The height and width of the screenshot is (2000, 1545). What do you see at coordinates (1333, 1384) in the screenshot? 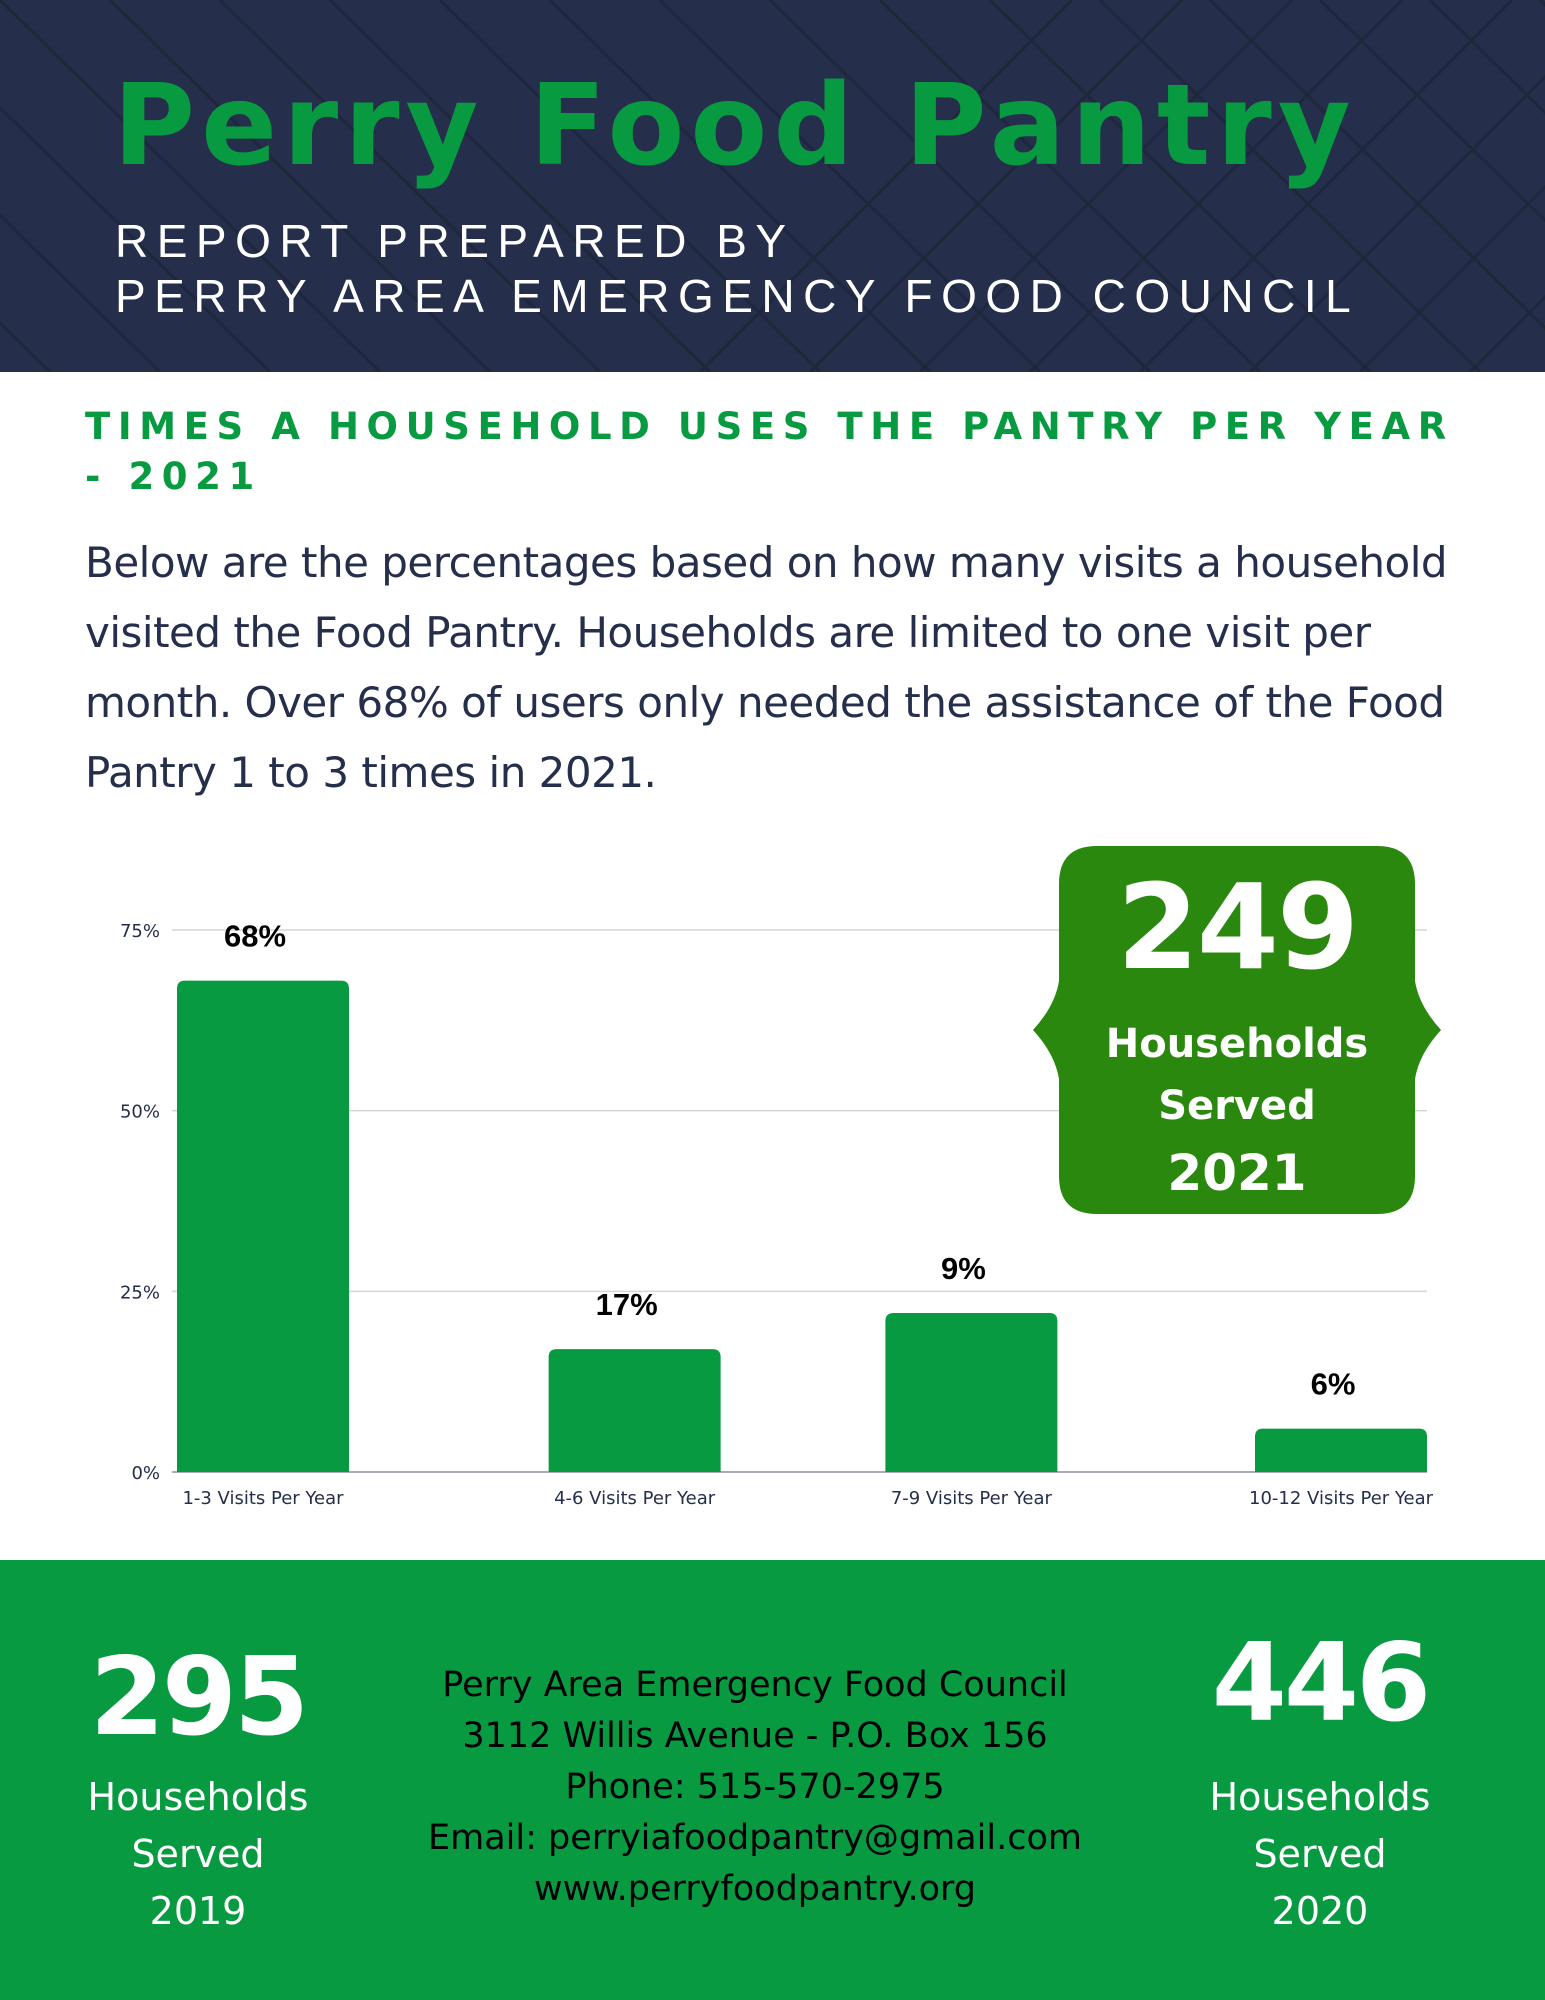
I see `data-label: 6%` at bounding box center [1333, 1384].